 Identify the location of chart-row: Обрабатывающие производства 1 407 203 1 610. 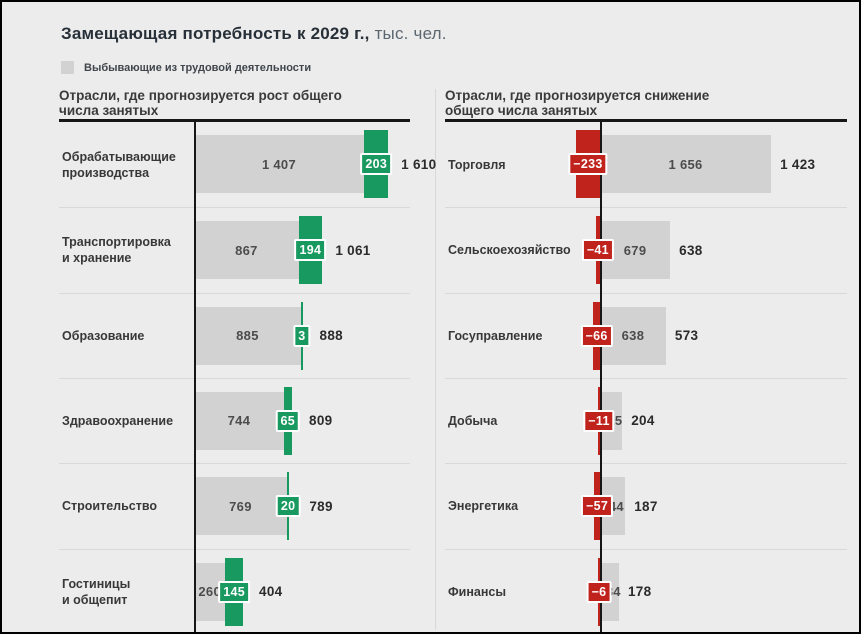
(247, 164).